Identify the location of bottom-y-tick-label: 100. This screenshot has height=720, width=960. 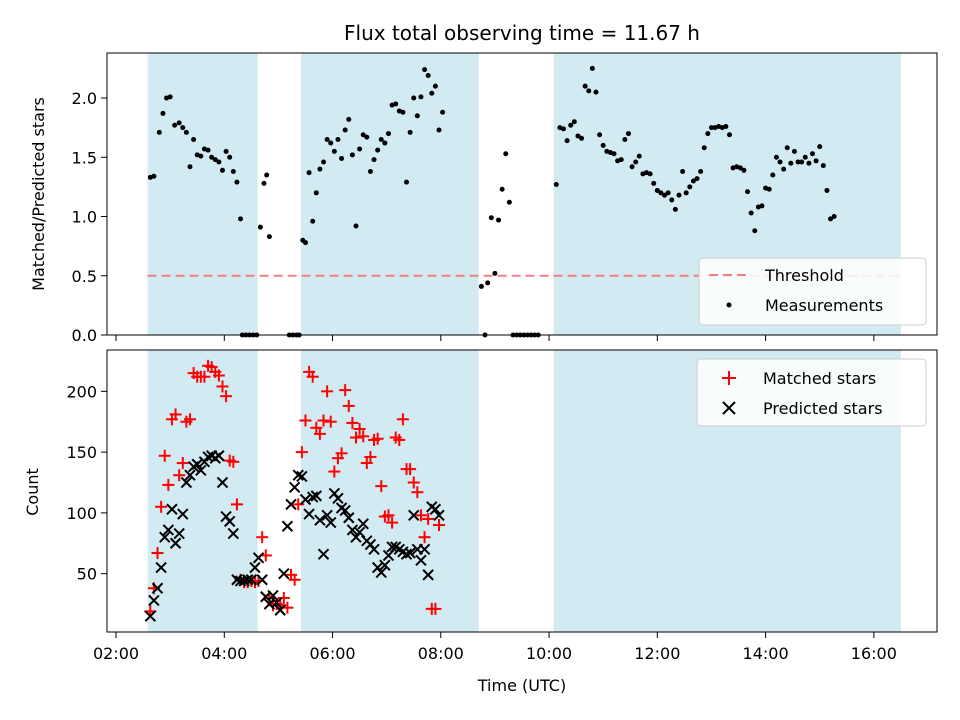
(81, 513).